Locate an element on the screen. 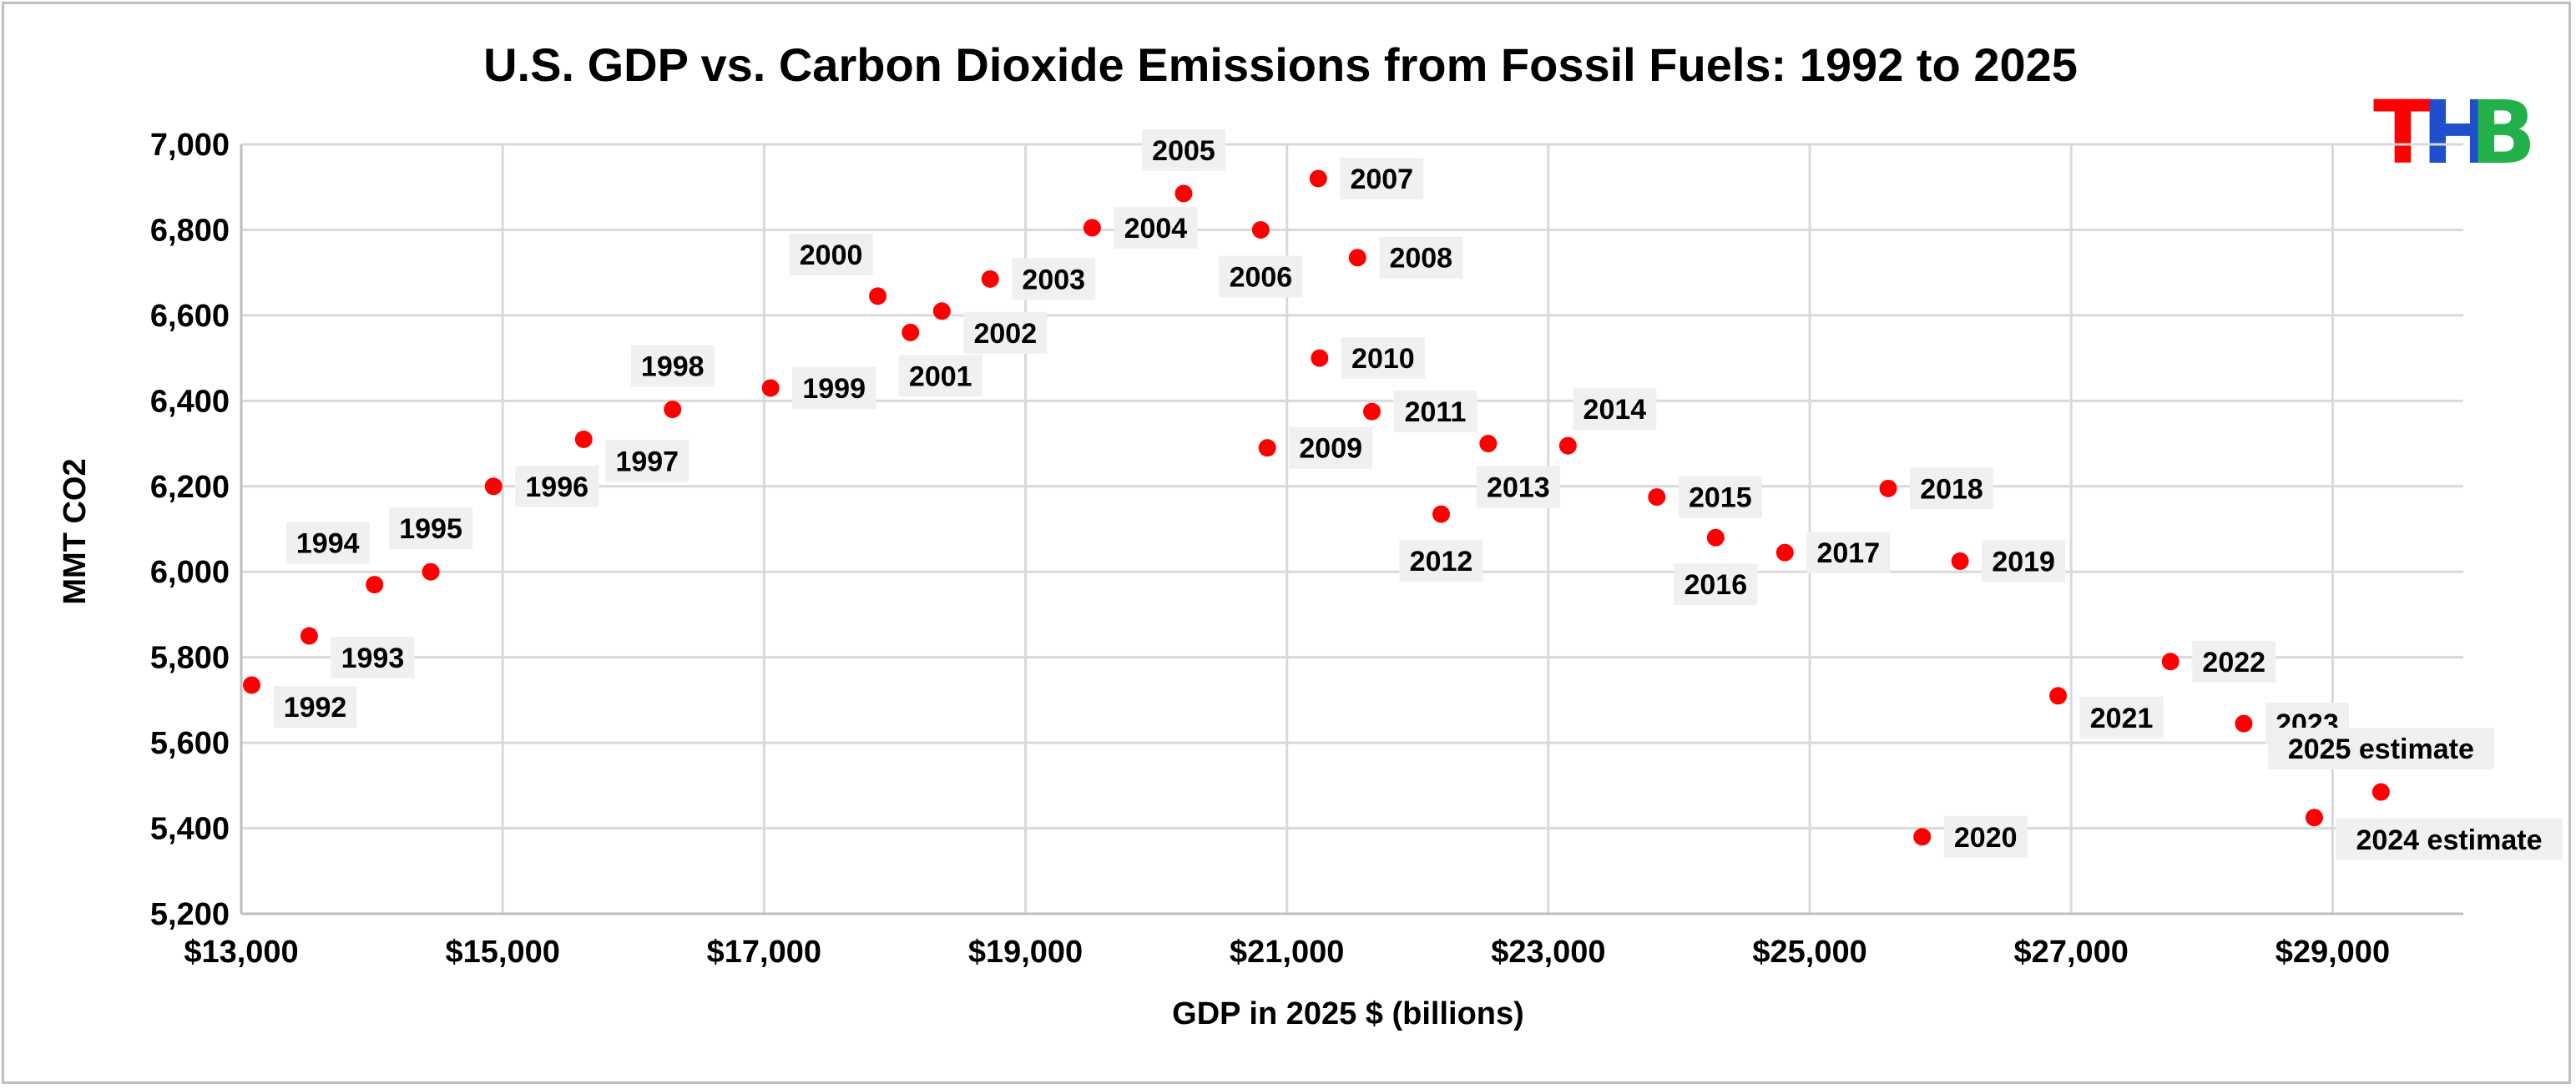  point-label: 2001 is located at coordinates (940, 376).